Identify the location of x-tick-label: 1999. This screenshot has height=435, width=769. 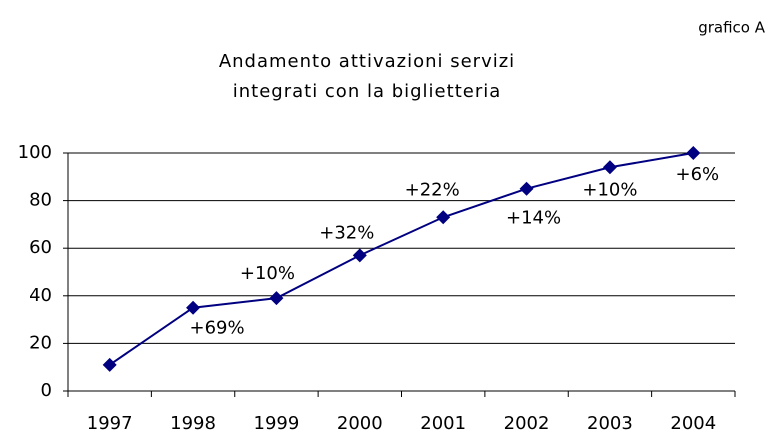
(277, 423).